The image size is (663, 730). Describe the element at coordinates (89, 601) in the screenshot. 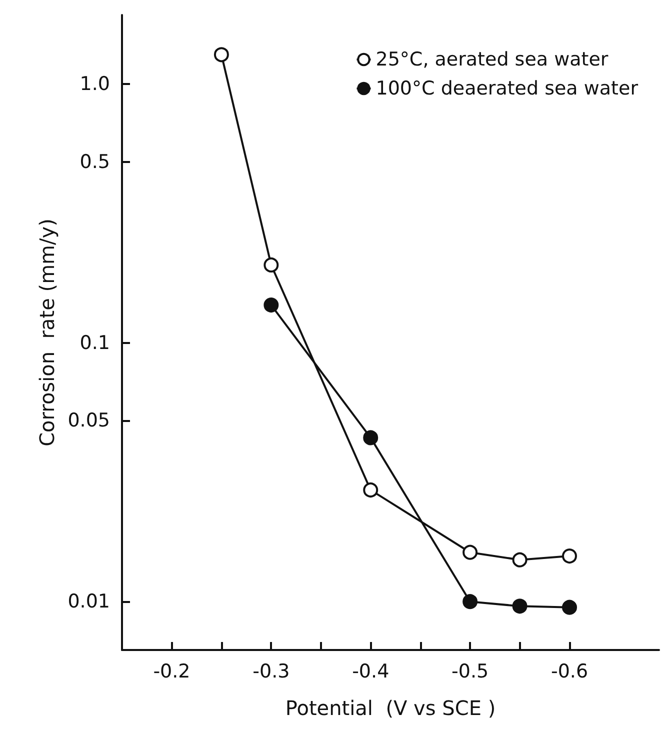

I see `y-tick-label: 0.01` at that location.